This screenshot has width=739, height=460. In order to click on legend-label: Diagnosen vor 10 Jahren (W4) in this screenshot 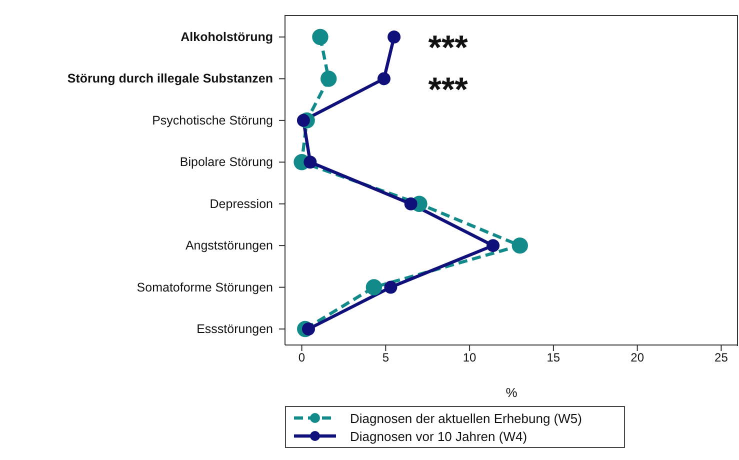, I will do `click(439, 436)`.